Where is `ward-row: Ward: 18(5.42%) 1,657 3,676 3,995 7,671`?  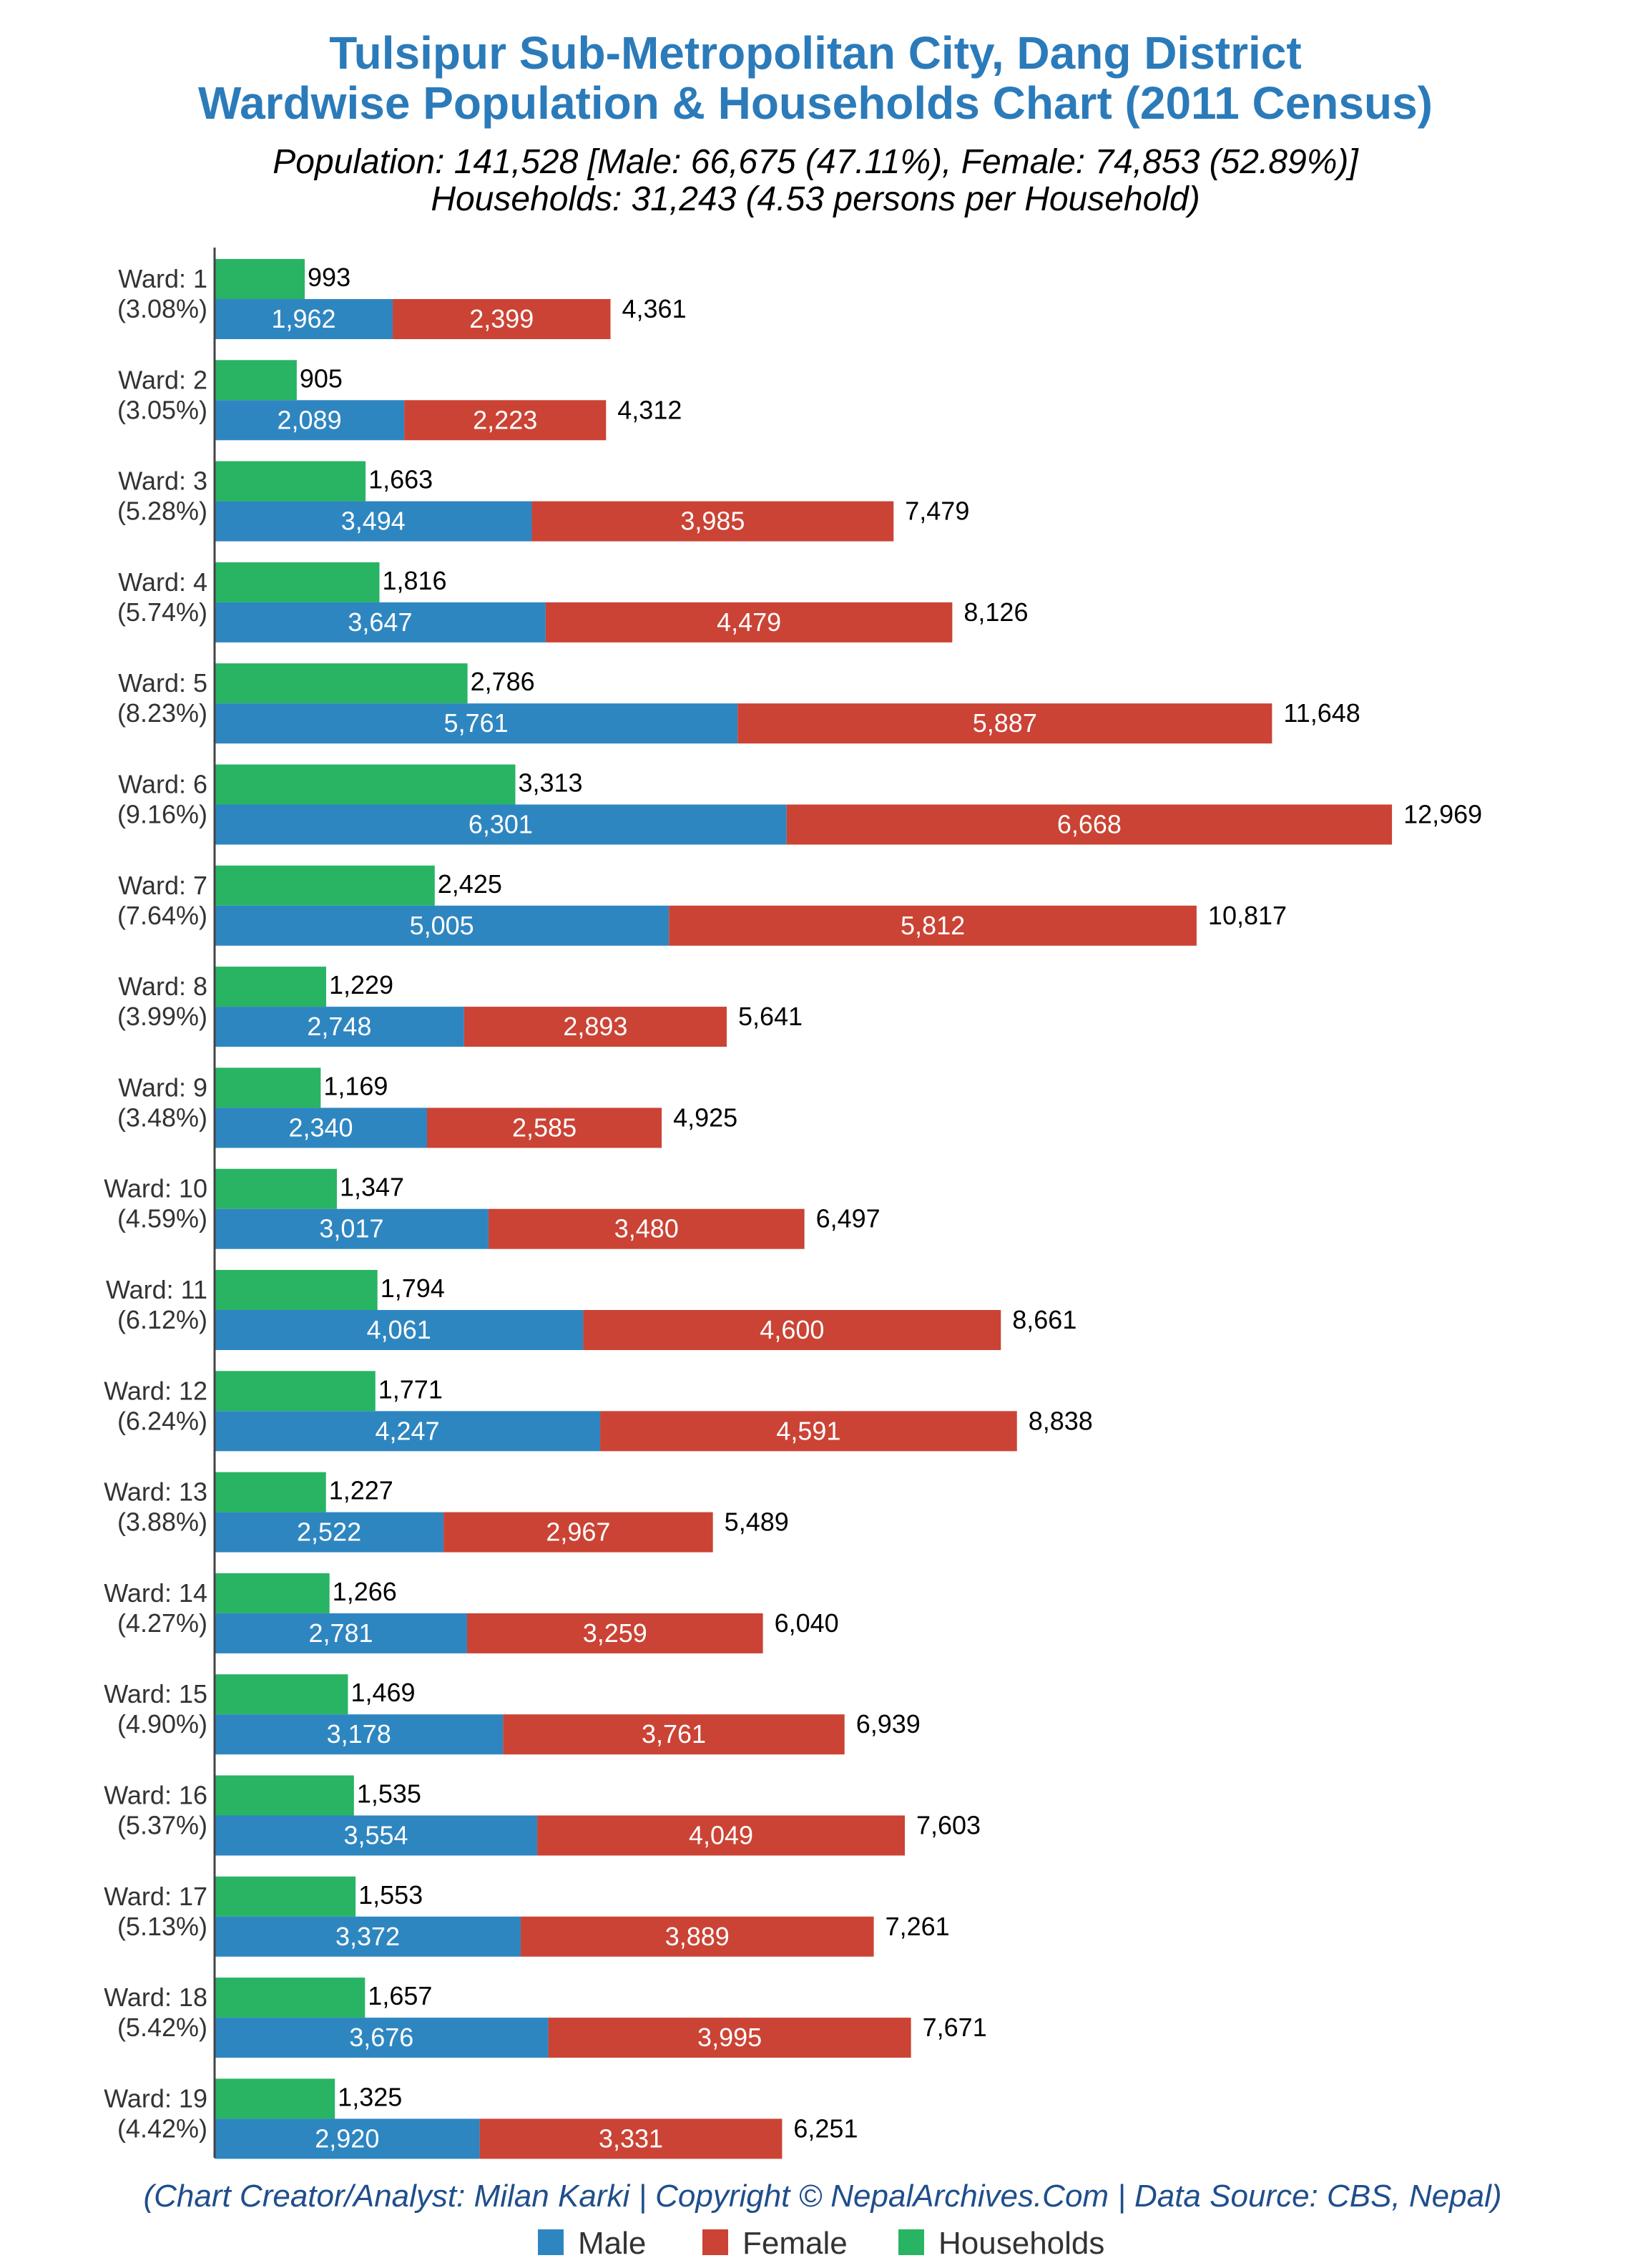
ward-row: Ward: 18(5.42%) 1,657 3,676 3,995 7,671 is located at coordinates (545, 2018).